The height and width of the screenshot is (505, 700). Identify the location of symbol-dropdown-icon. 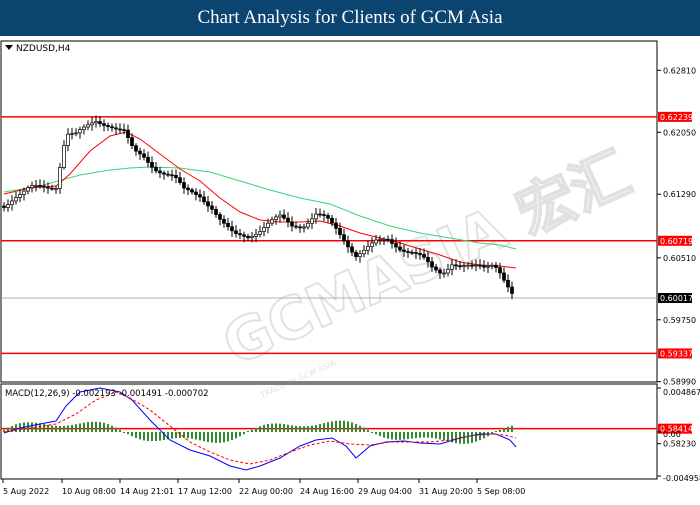
(9, 47).